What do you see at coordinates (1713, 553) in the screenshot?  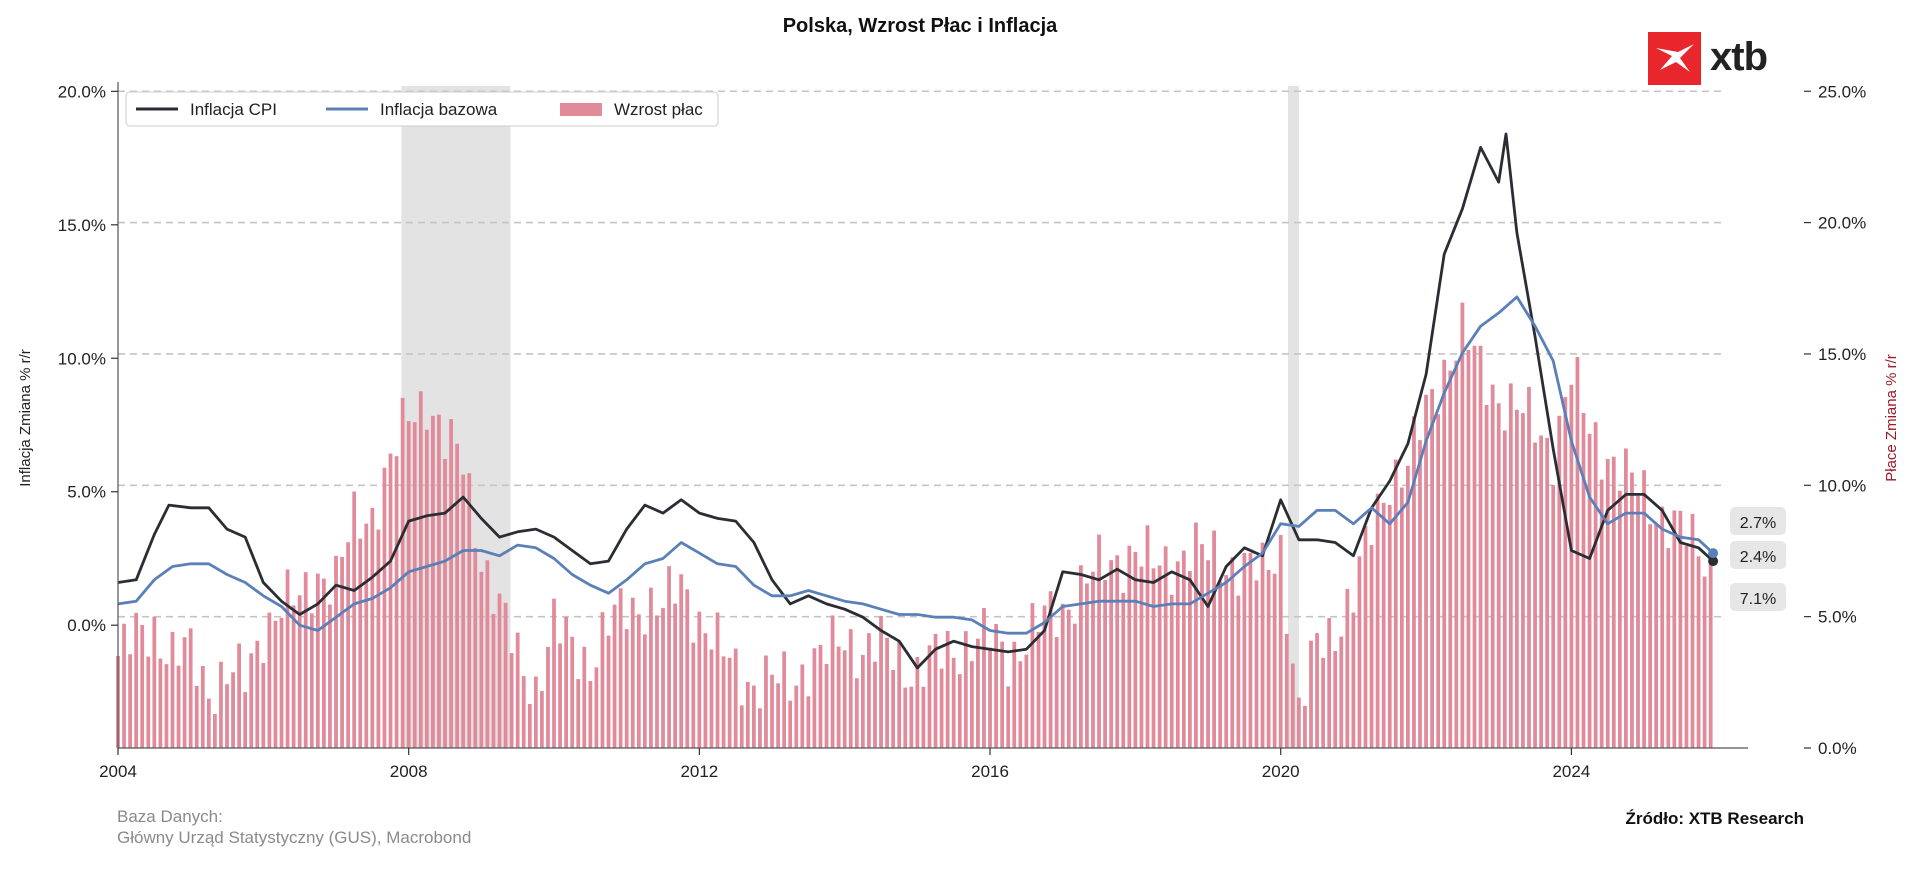 I see `core-end-marker` at bounding box center [1713, 553].